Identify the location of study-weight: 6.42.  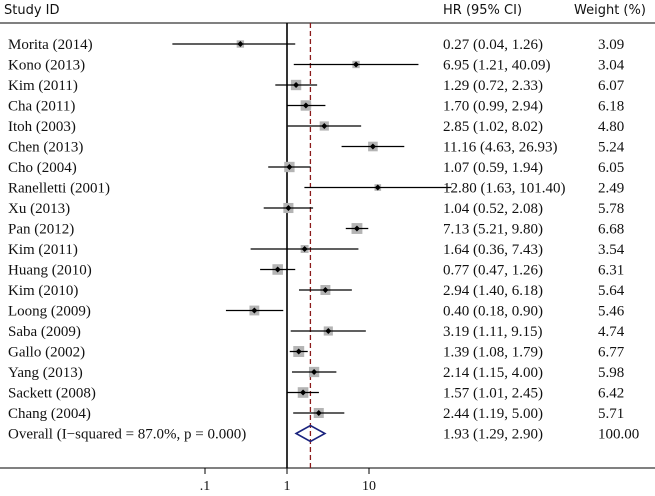
(611, 394).